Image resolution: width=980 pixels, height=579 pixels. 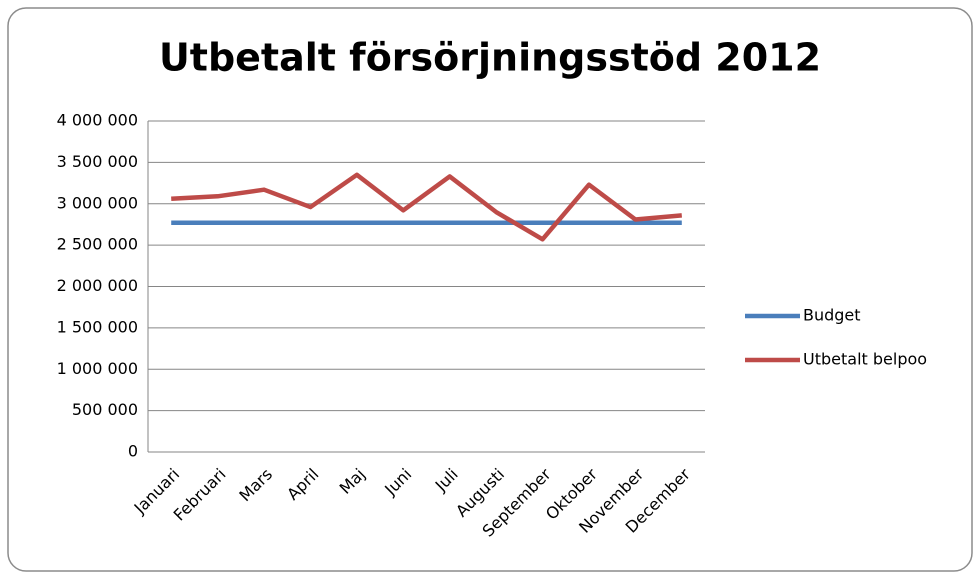 What do you see at coordinates (97, 161) in the screenshot?
I see `y-tick-label: 3 500 000` at bounding box center [97, 161].